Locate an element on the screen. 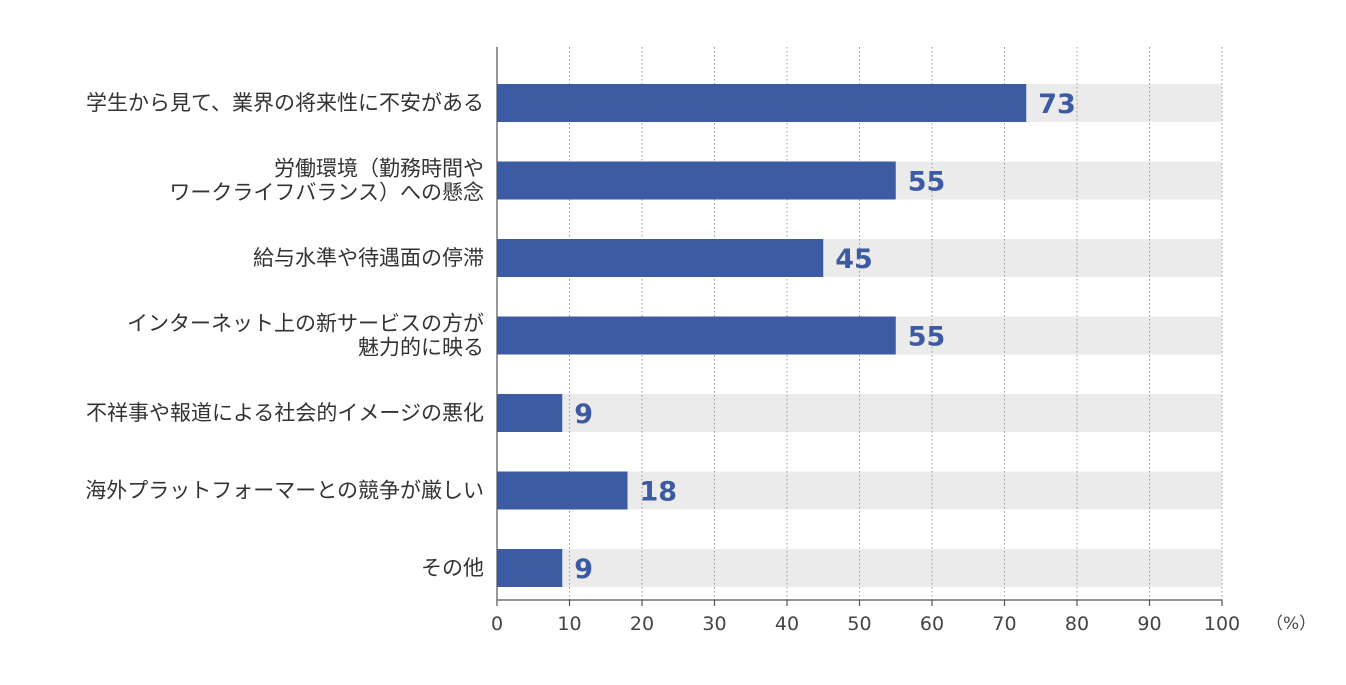 This screenshot has height=685, width=1346. category-label: 給与水準や待遇面の停滞 is located at coordinates (368, 258).